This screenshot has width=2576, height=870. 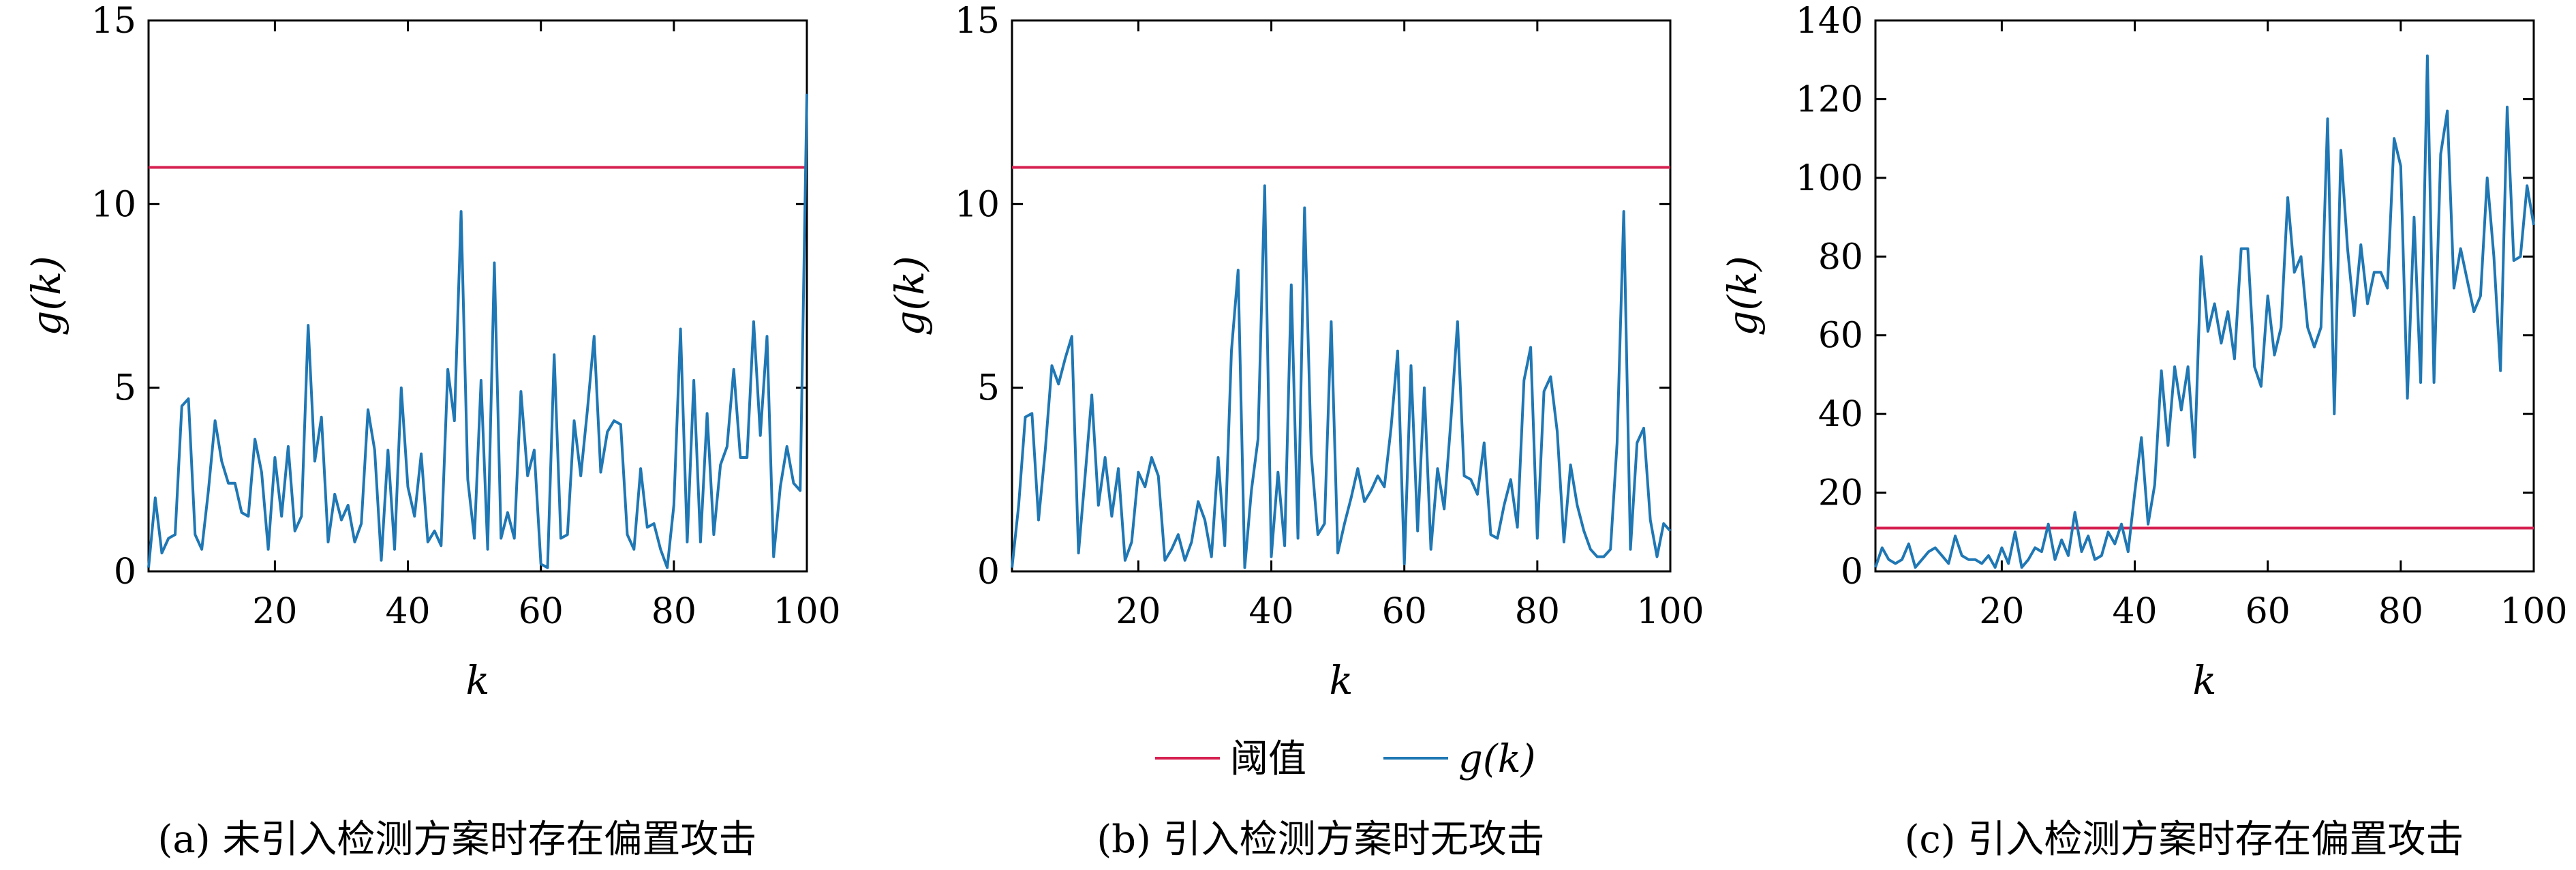 I want to click on y-tick-label: 100, so click(x=1829, y=178).